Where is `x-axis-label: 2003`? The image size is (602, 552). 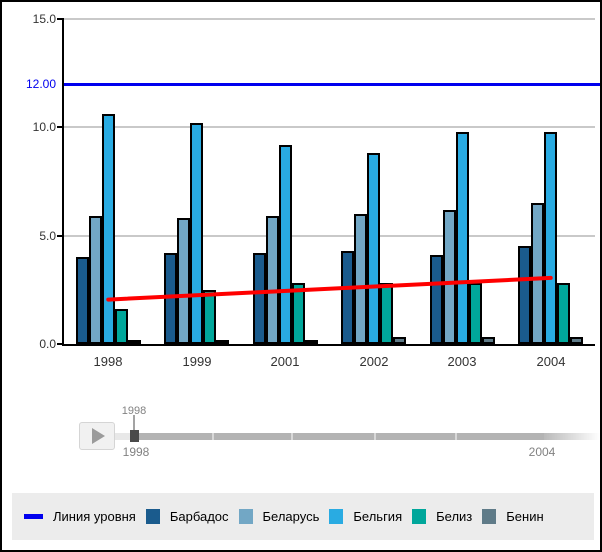
x-axis-label: 2003 is located at coordinates (462, 361).